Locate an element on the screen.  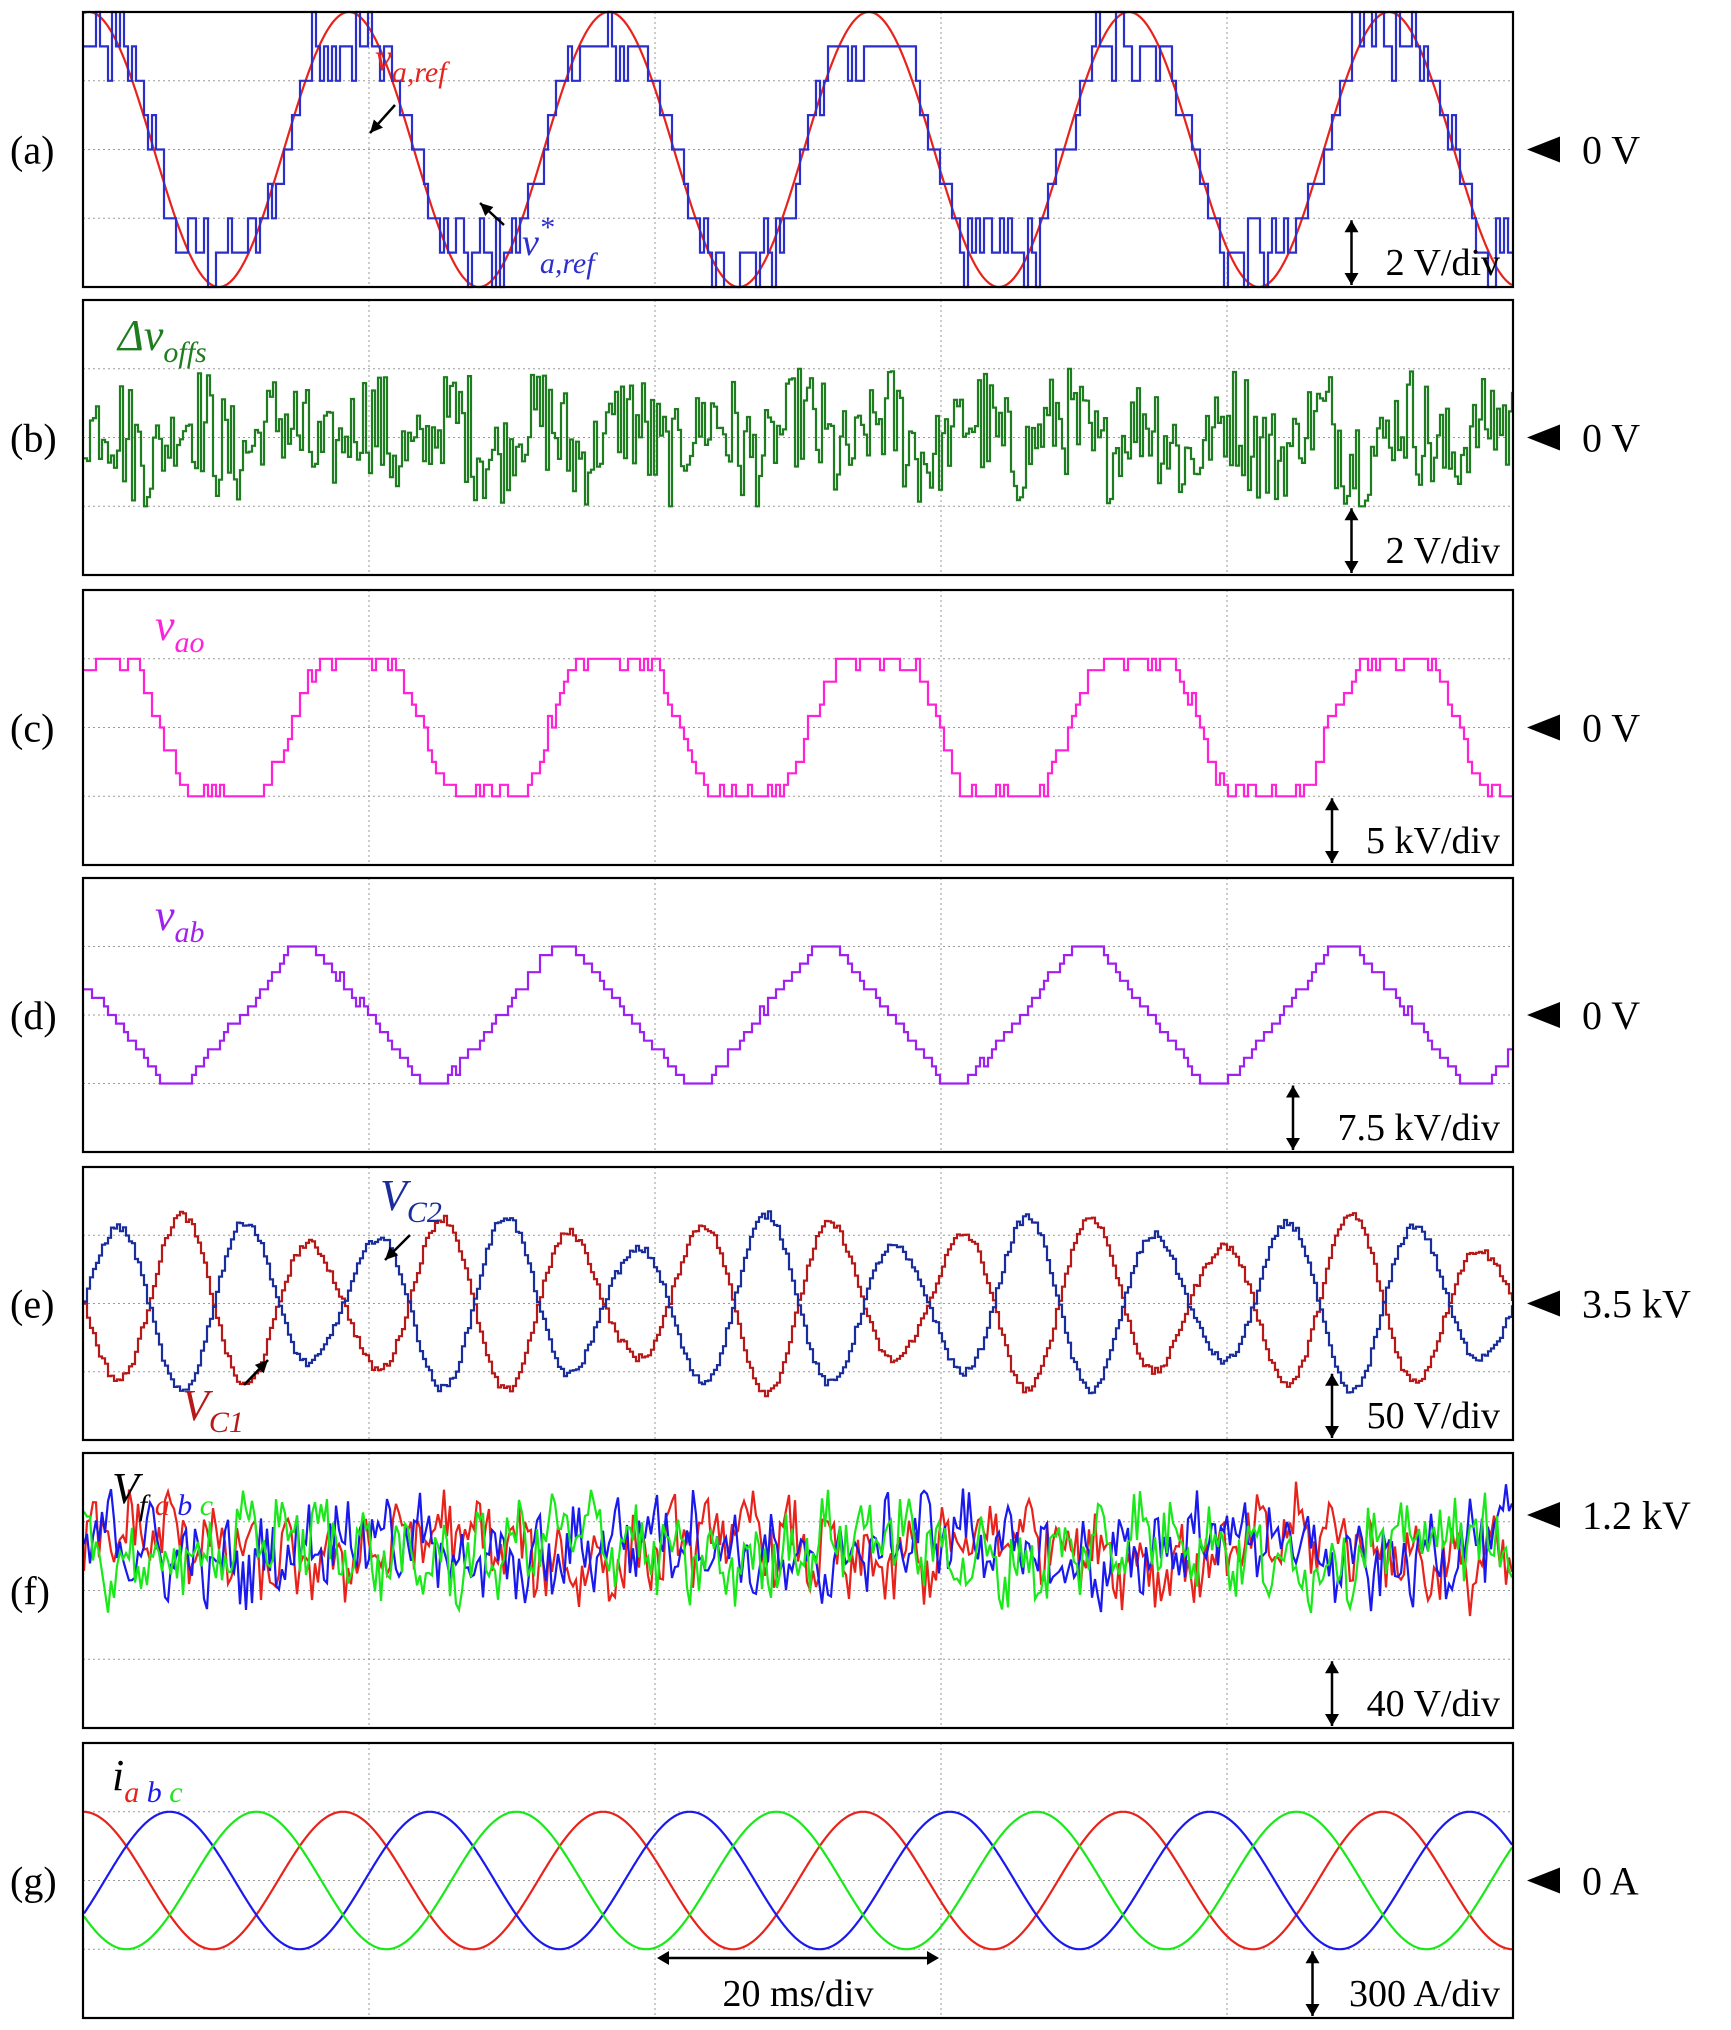
trace-Δv_offs is located at coordinates (799, 437).